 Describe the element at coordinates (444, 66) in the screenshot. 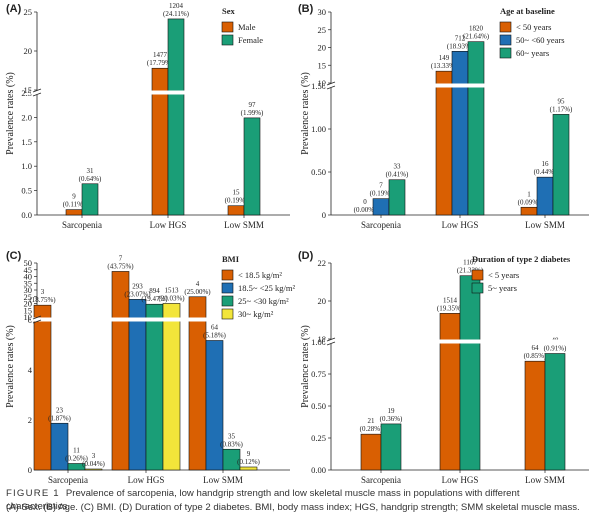

I see `data-label-percent: (13.33%)` at that location.